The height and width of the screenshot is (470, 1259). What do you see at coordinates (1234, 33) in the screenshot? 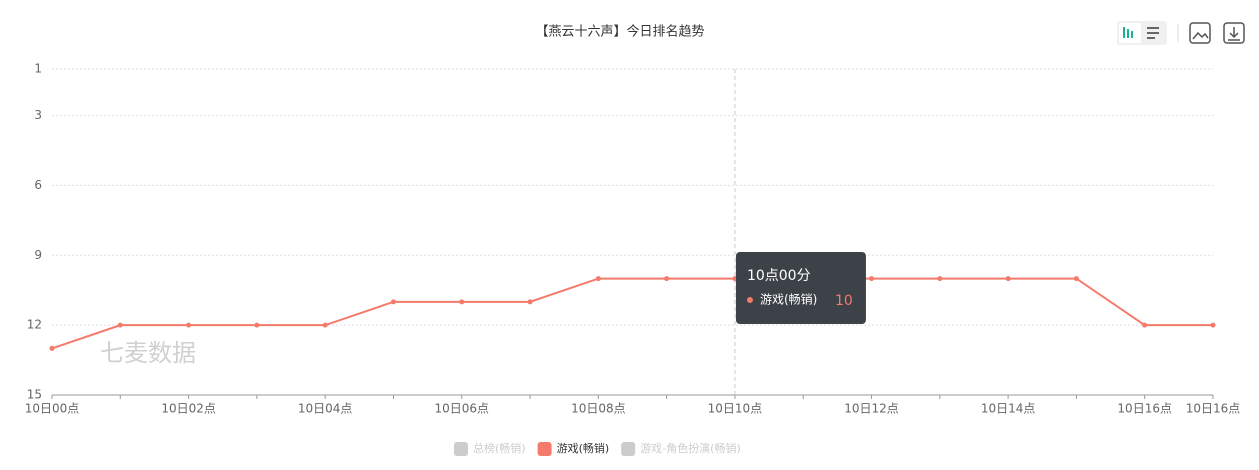
I see `download` at bounding box center [1234, 33].